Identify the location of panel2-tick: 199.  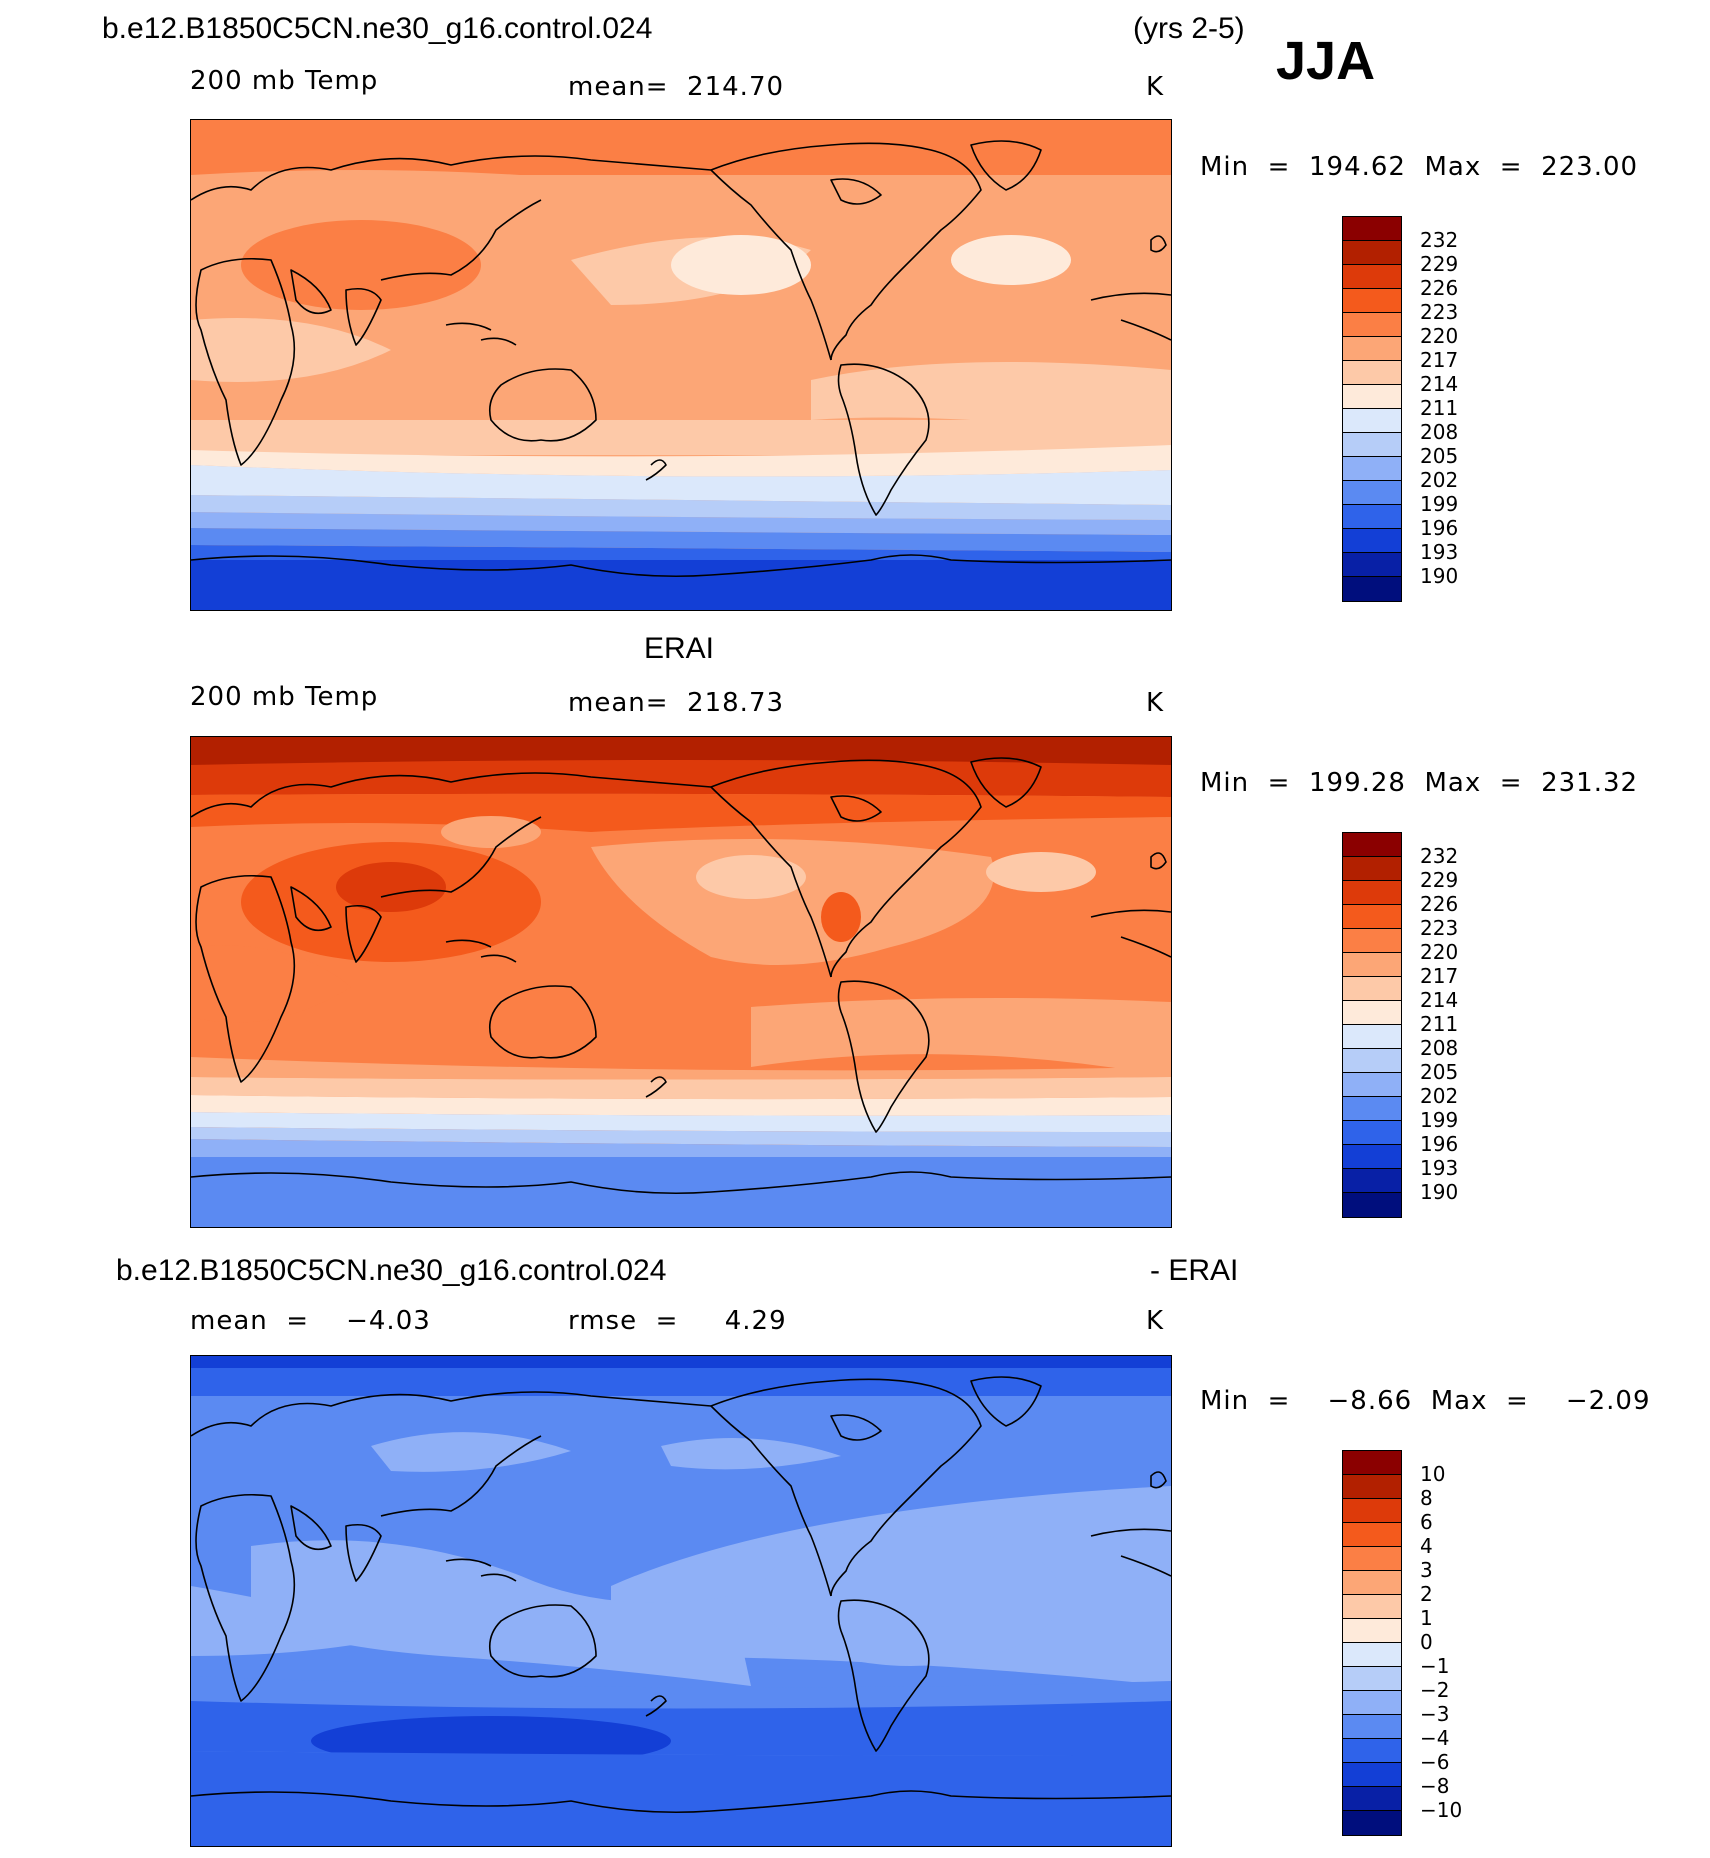
(1439, 1120).